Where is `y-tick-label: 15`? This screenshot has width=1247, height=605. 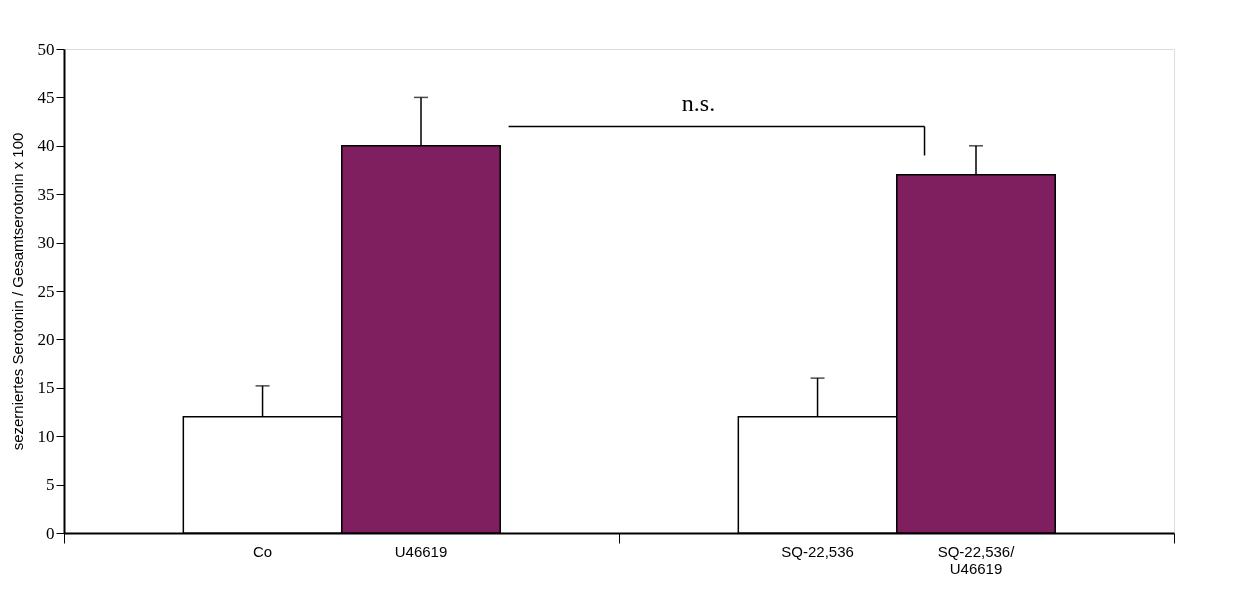 y-tick-label: 15 is located at coordinates (46, 388).